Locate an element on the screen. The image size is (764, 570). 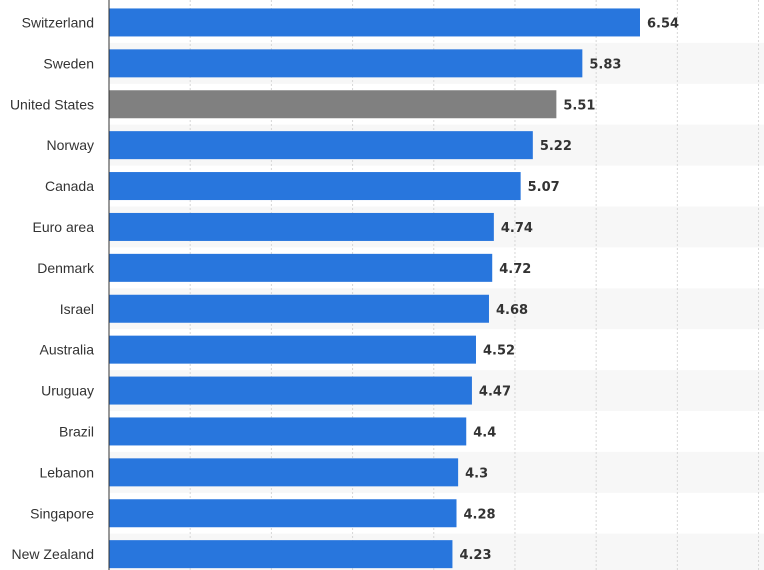
value-label: 4.68 is located at coordinates (512, 310).